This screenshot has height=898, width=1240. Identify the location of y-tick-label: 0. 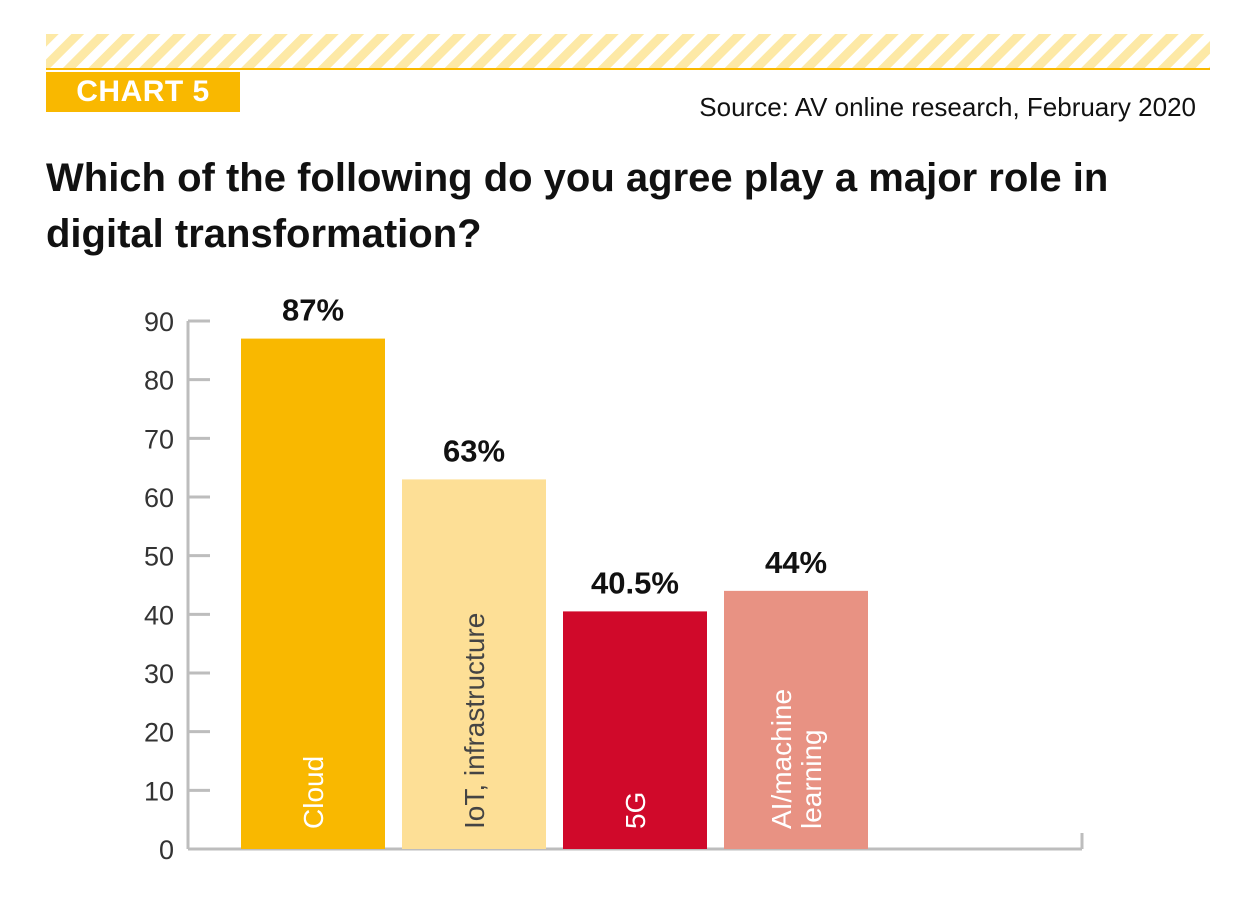
(166, 850).